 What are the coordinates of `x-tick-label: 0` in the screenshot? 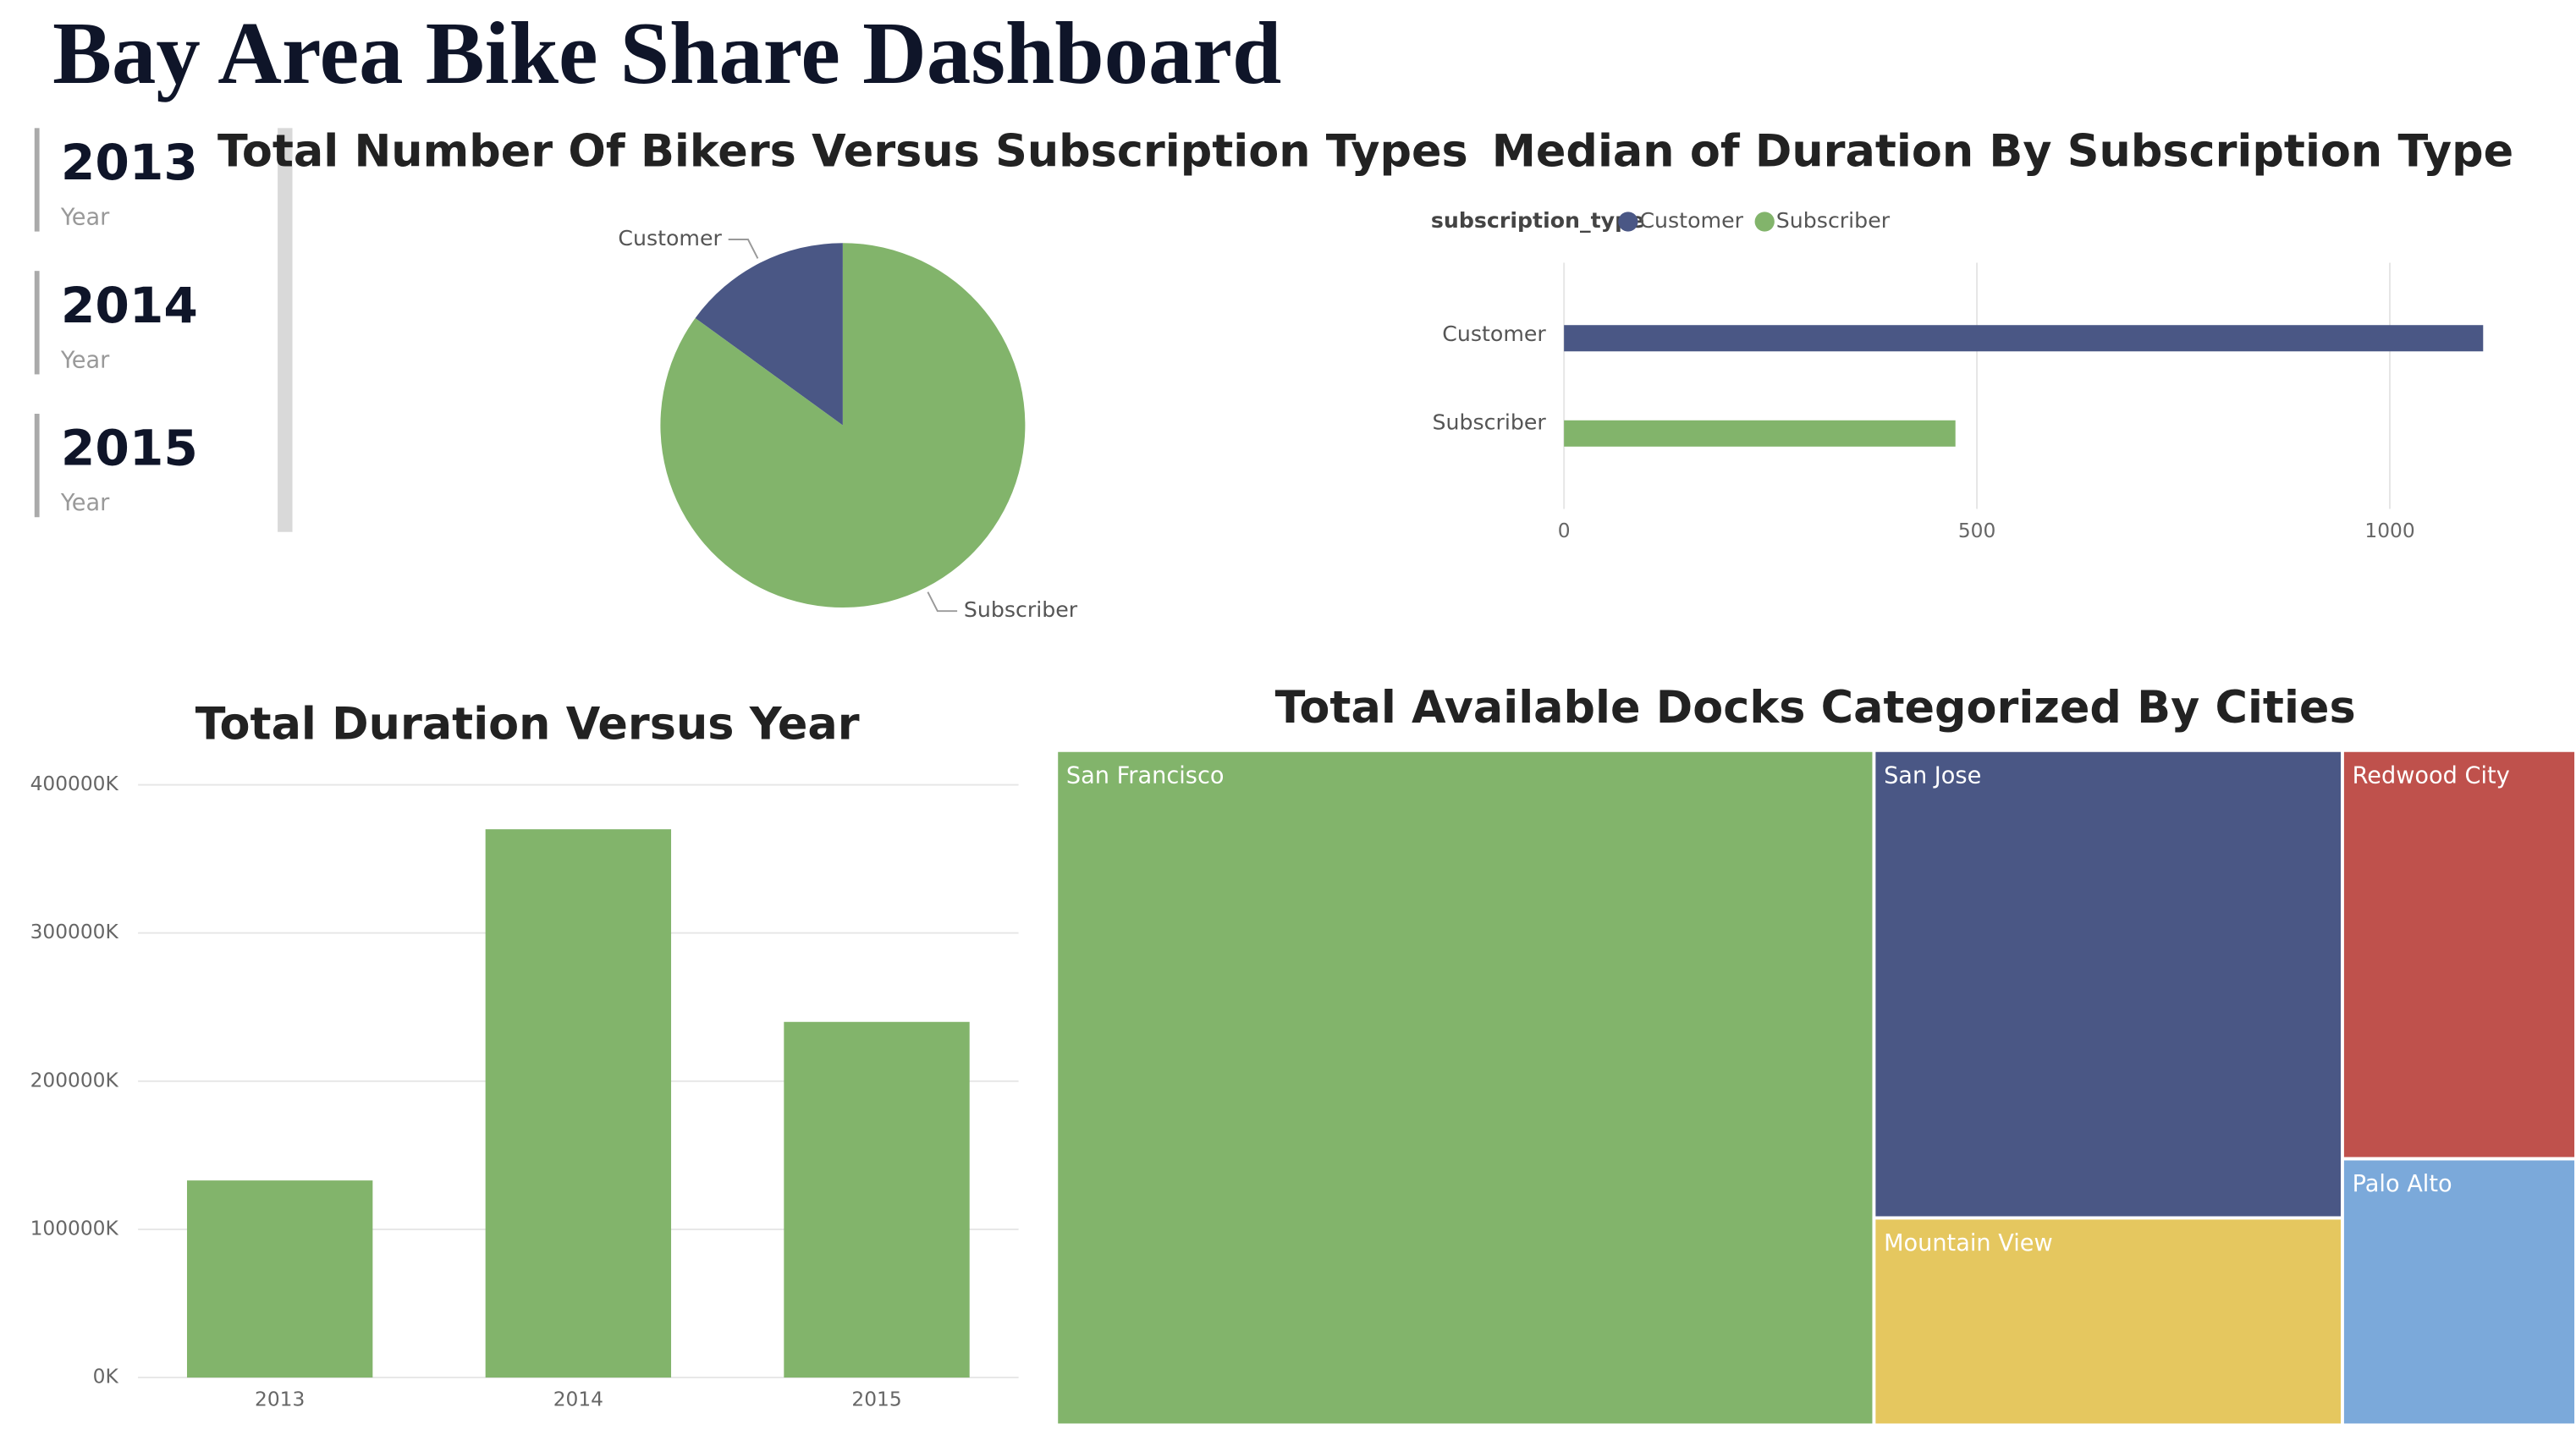 It's located at (1564, 531).